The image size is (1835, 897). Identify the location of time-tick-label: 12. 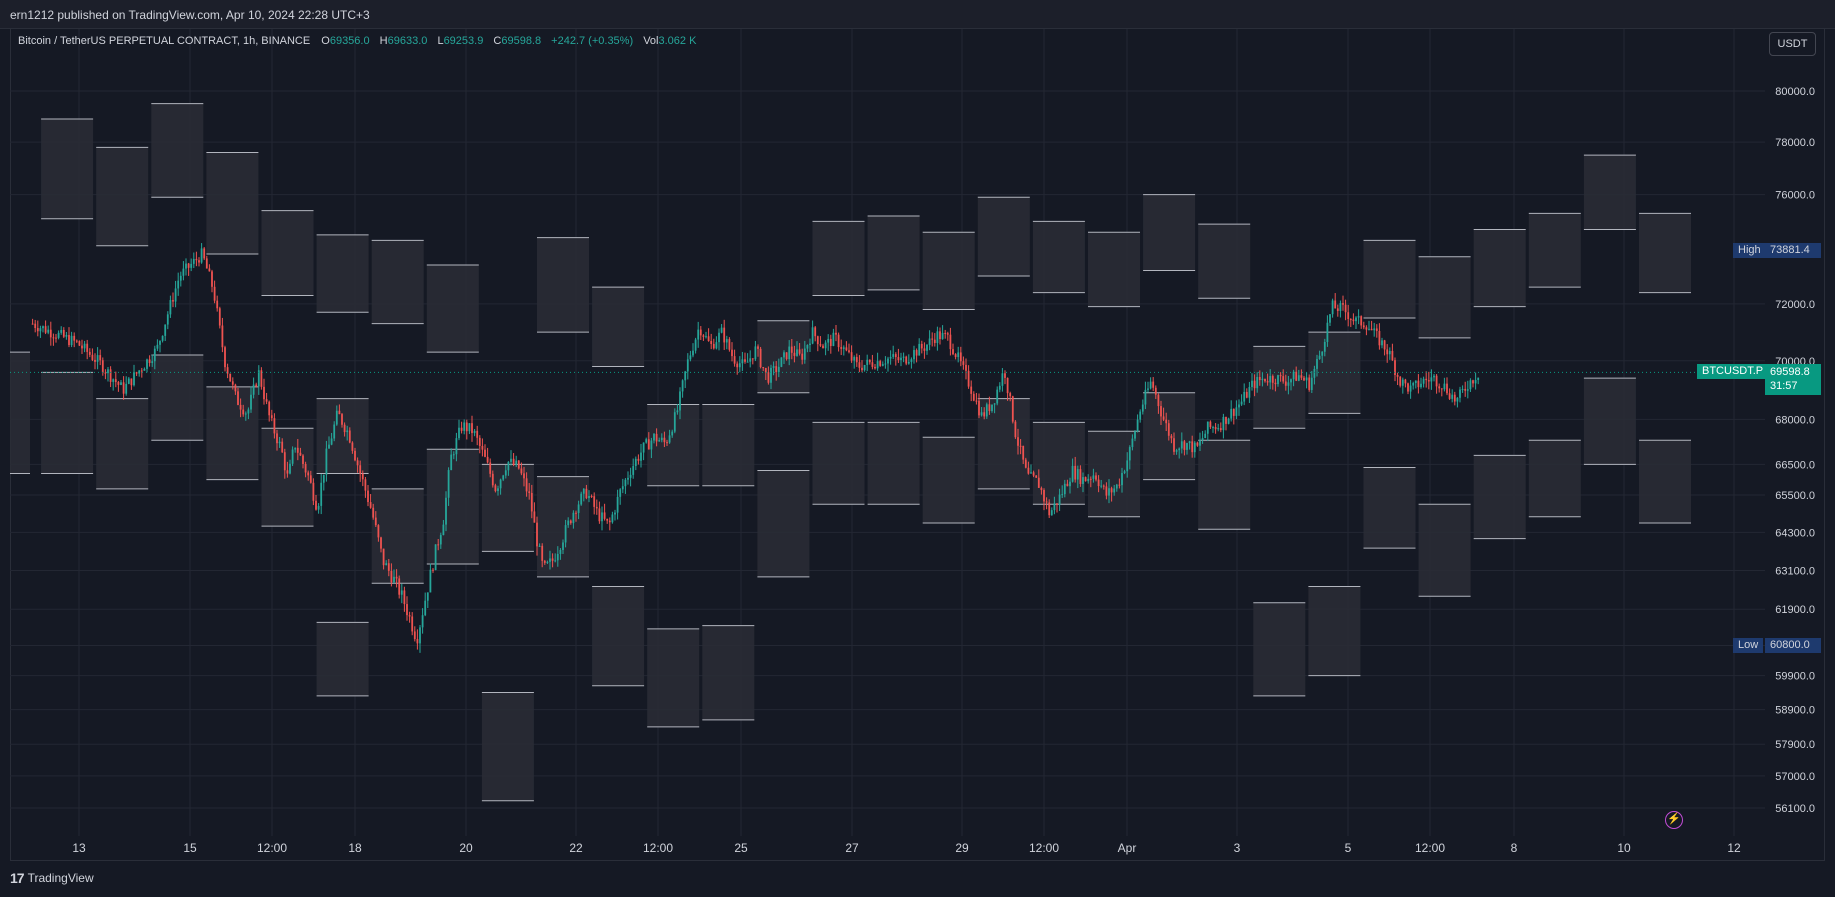
(1734, 848).